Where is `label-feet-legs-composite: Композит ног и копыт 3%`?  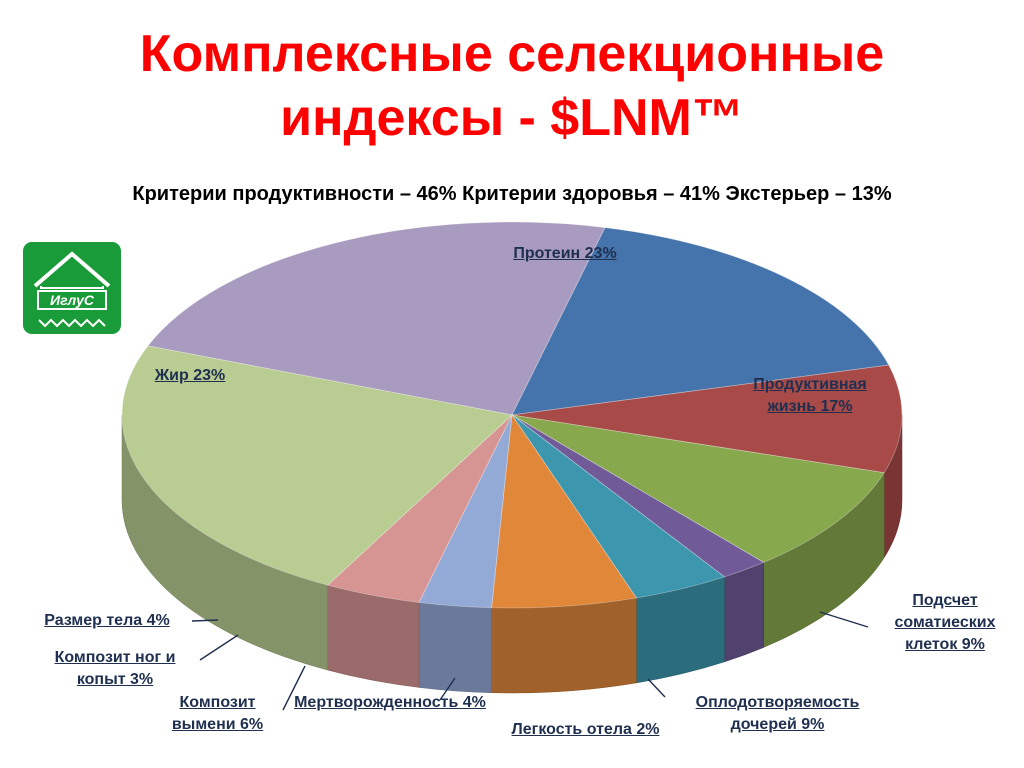 label-feet-legs-composite: Композит ног и копыт 3% is located at coordinates (115, 668).